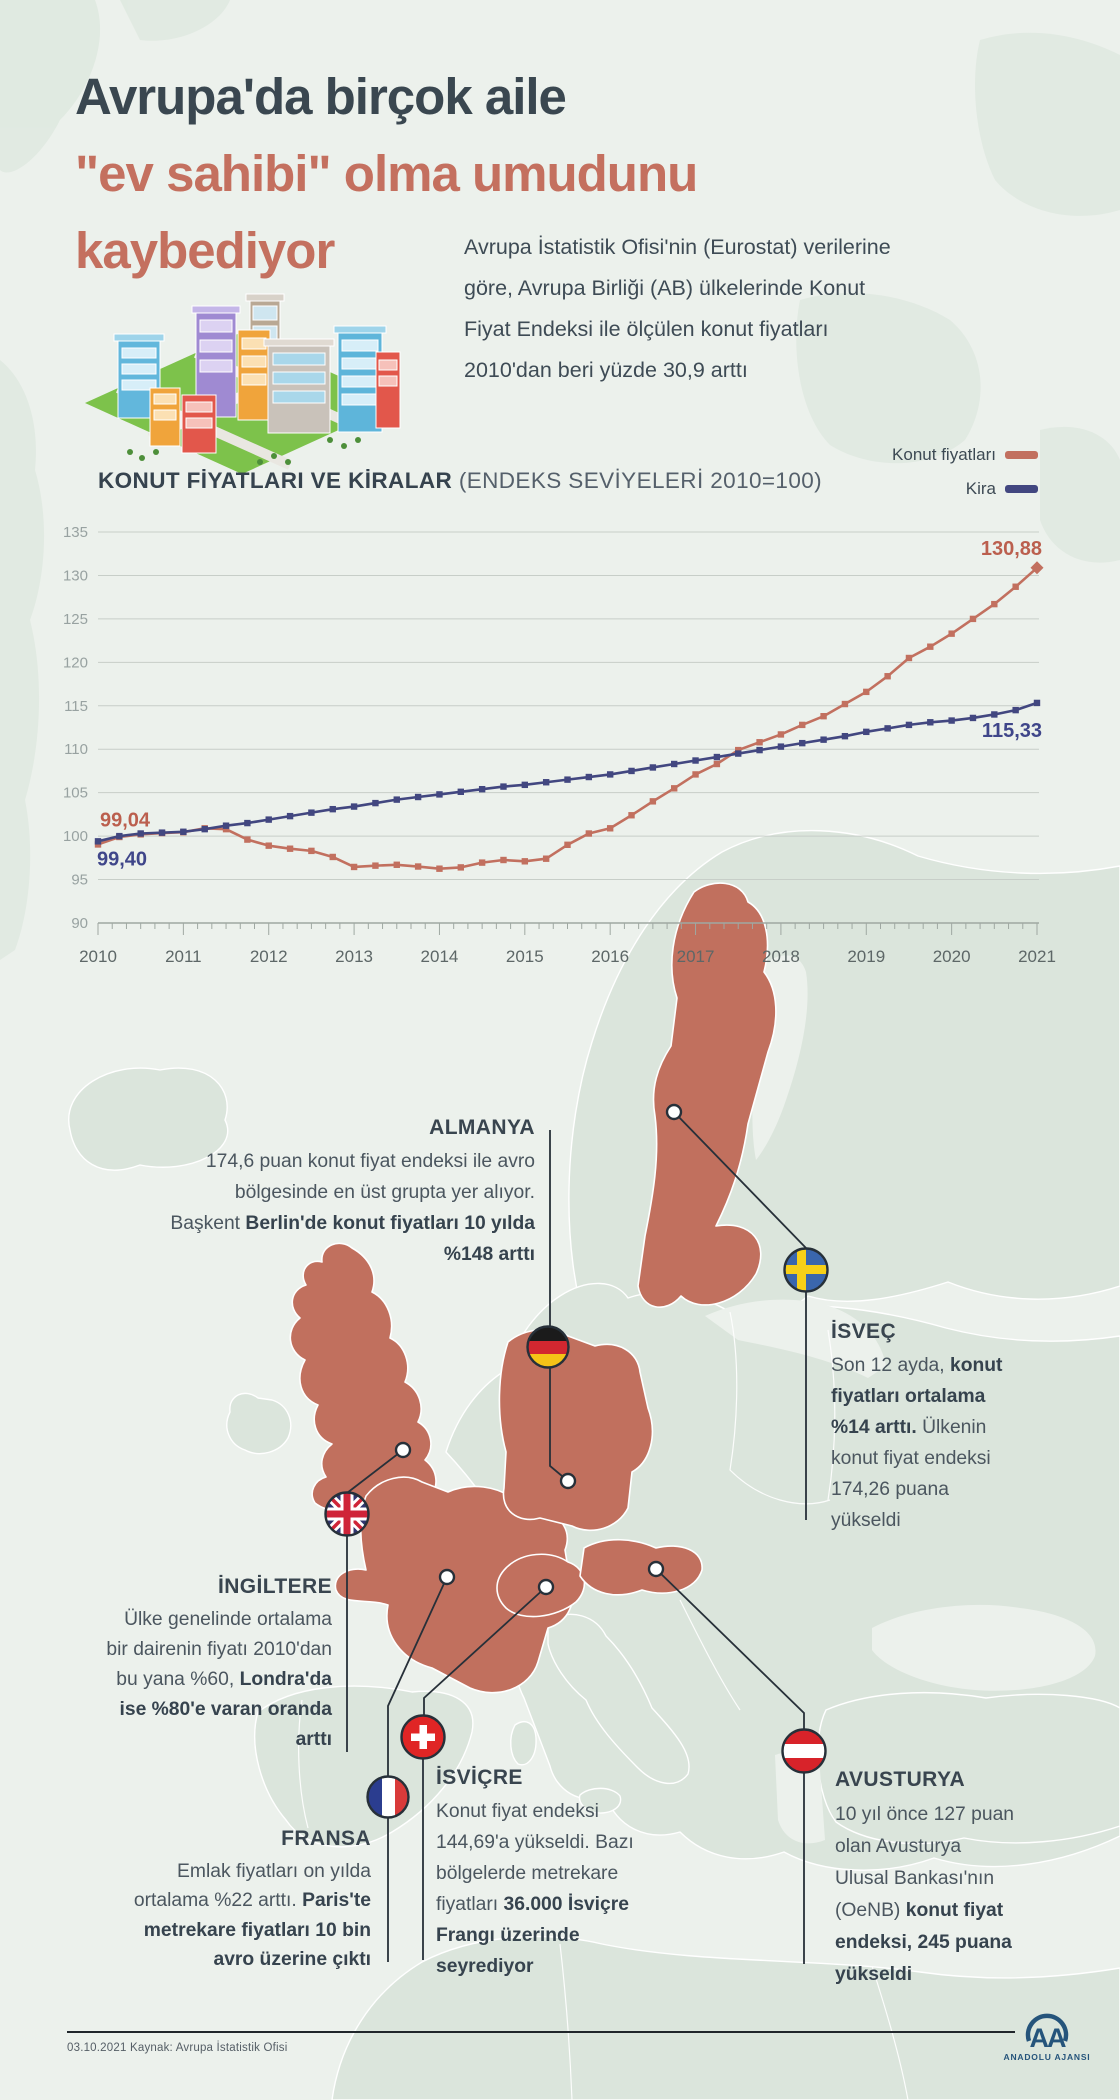 Image resolution: width=1120 pixels, height=2100 pixels. Describe the element at coordinates (178, 1679) in the screenshot. I see `text: bu yana %60,` at that location.